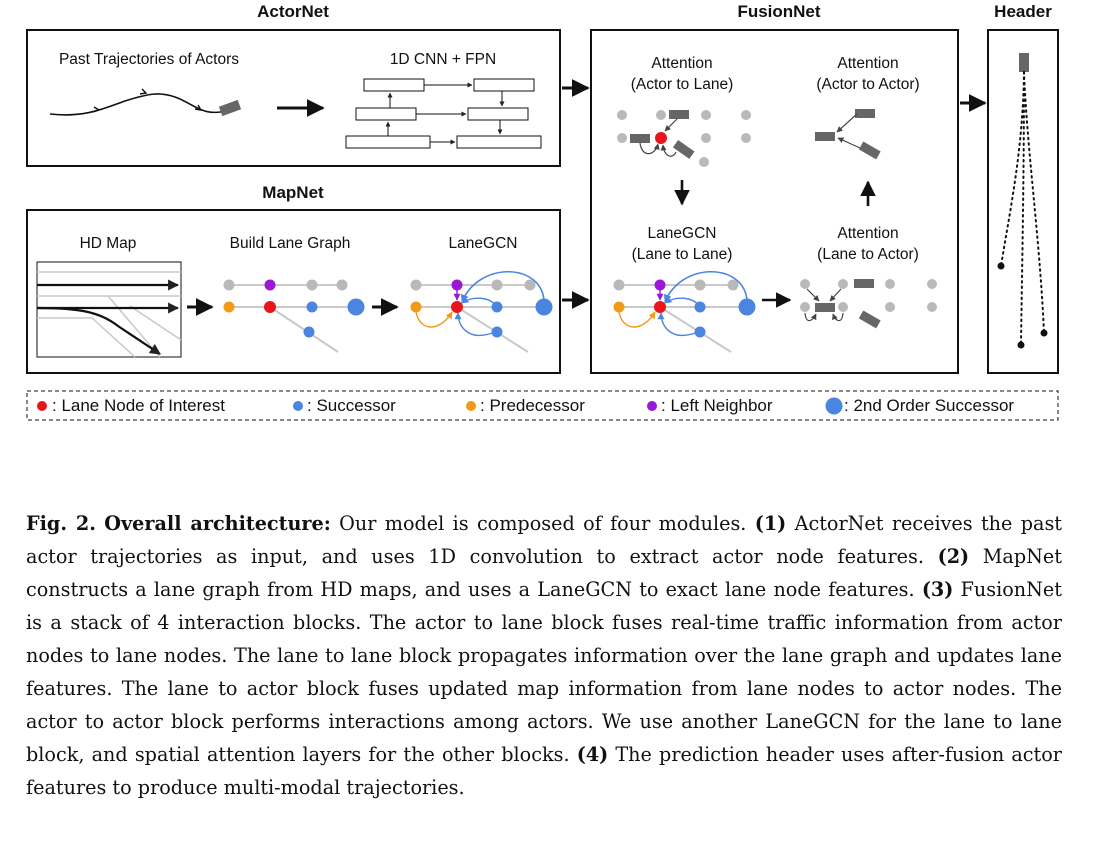 Image resolution: width=1096 pixels, height=867 pixels. What do you see at coordinates (108, 243) in the screenshot?
I see `hd-map-label: HD Map` at bounding box center [108, 243].